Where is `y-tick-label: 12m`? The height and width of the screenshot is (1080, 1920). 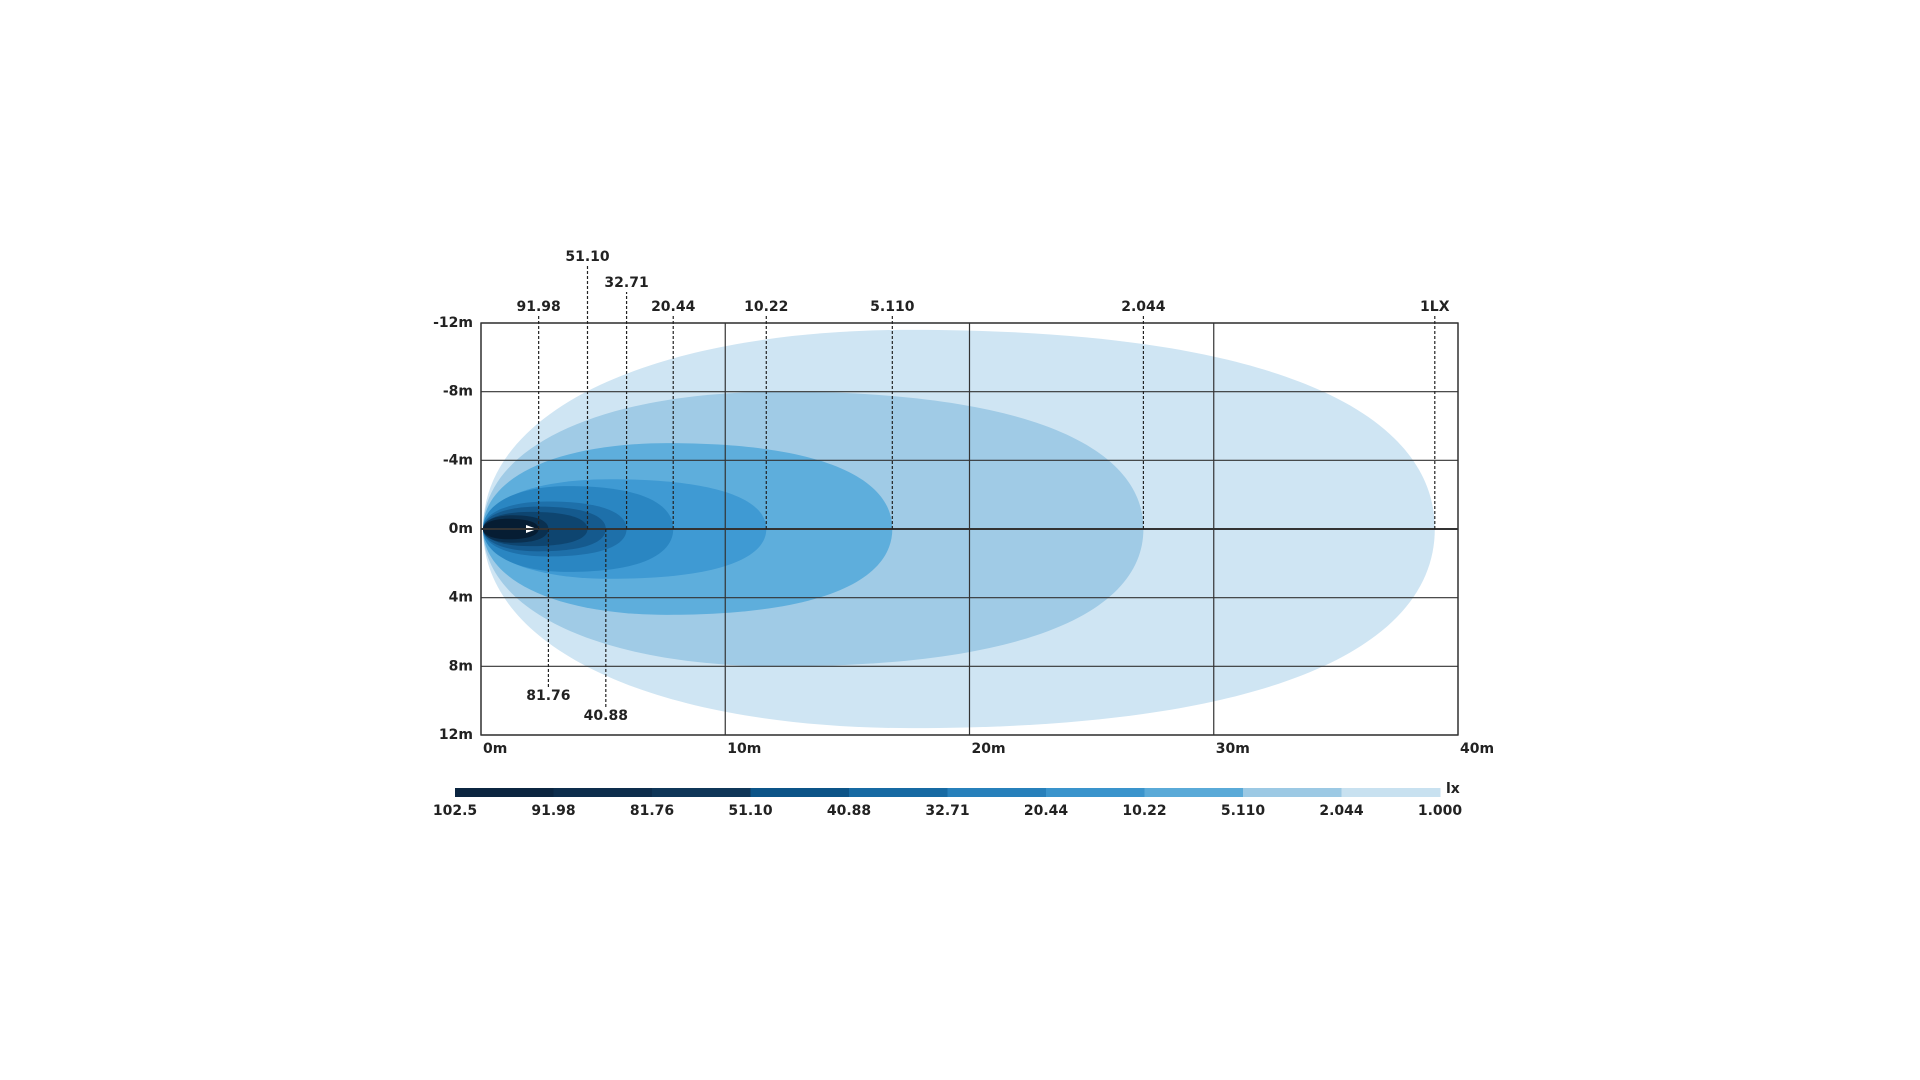
y-tick-label: 12m is located at coordinates (456, 735).